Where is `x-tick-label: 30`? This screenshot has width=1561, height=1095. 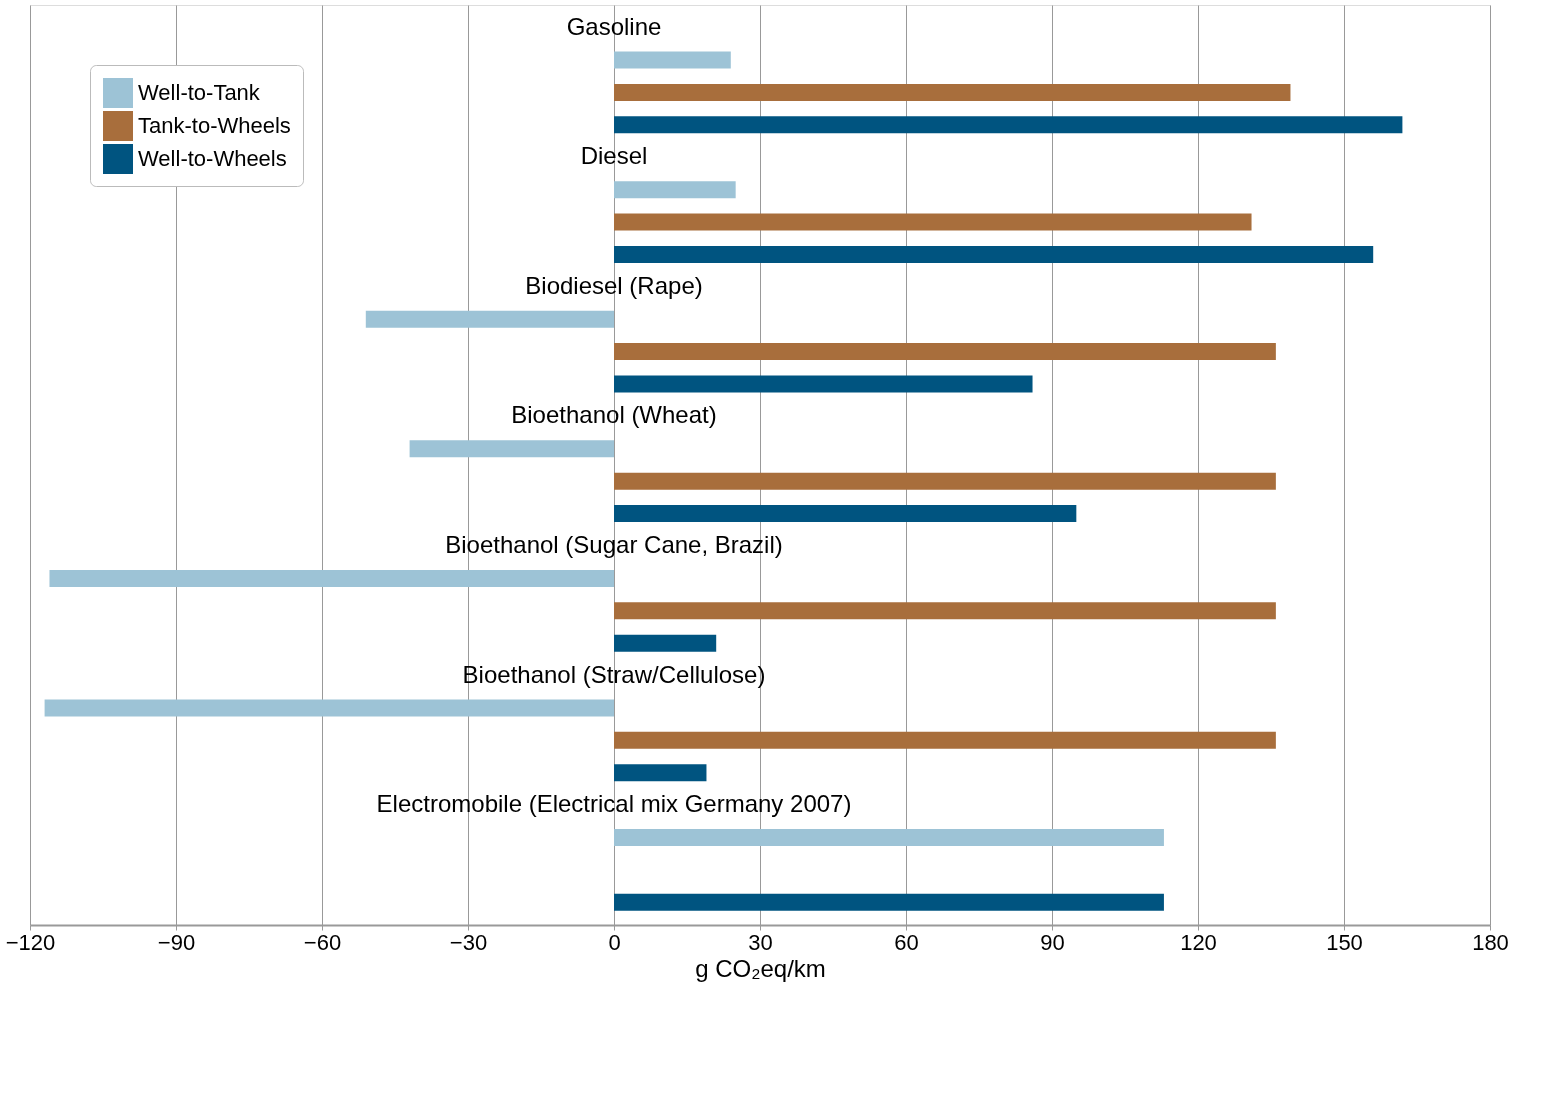
x-tick-label: 30 is located at coordinates (760, 942).